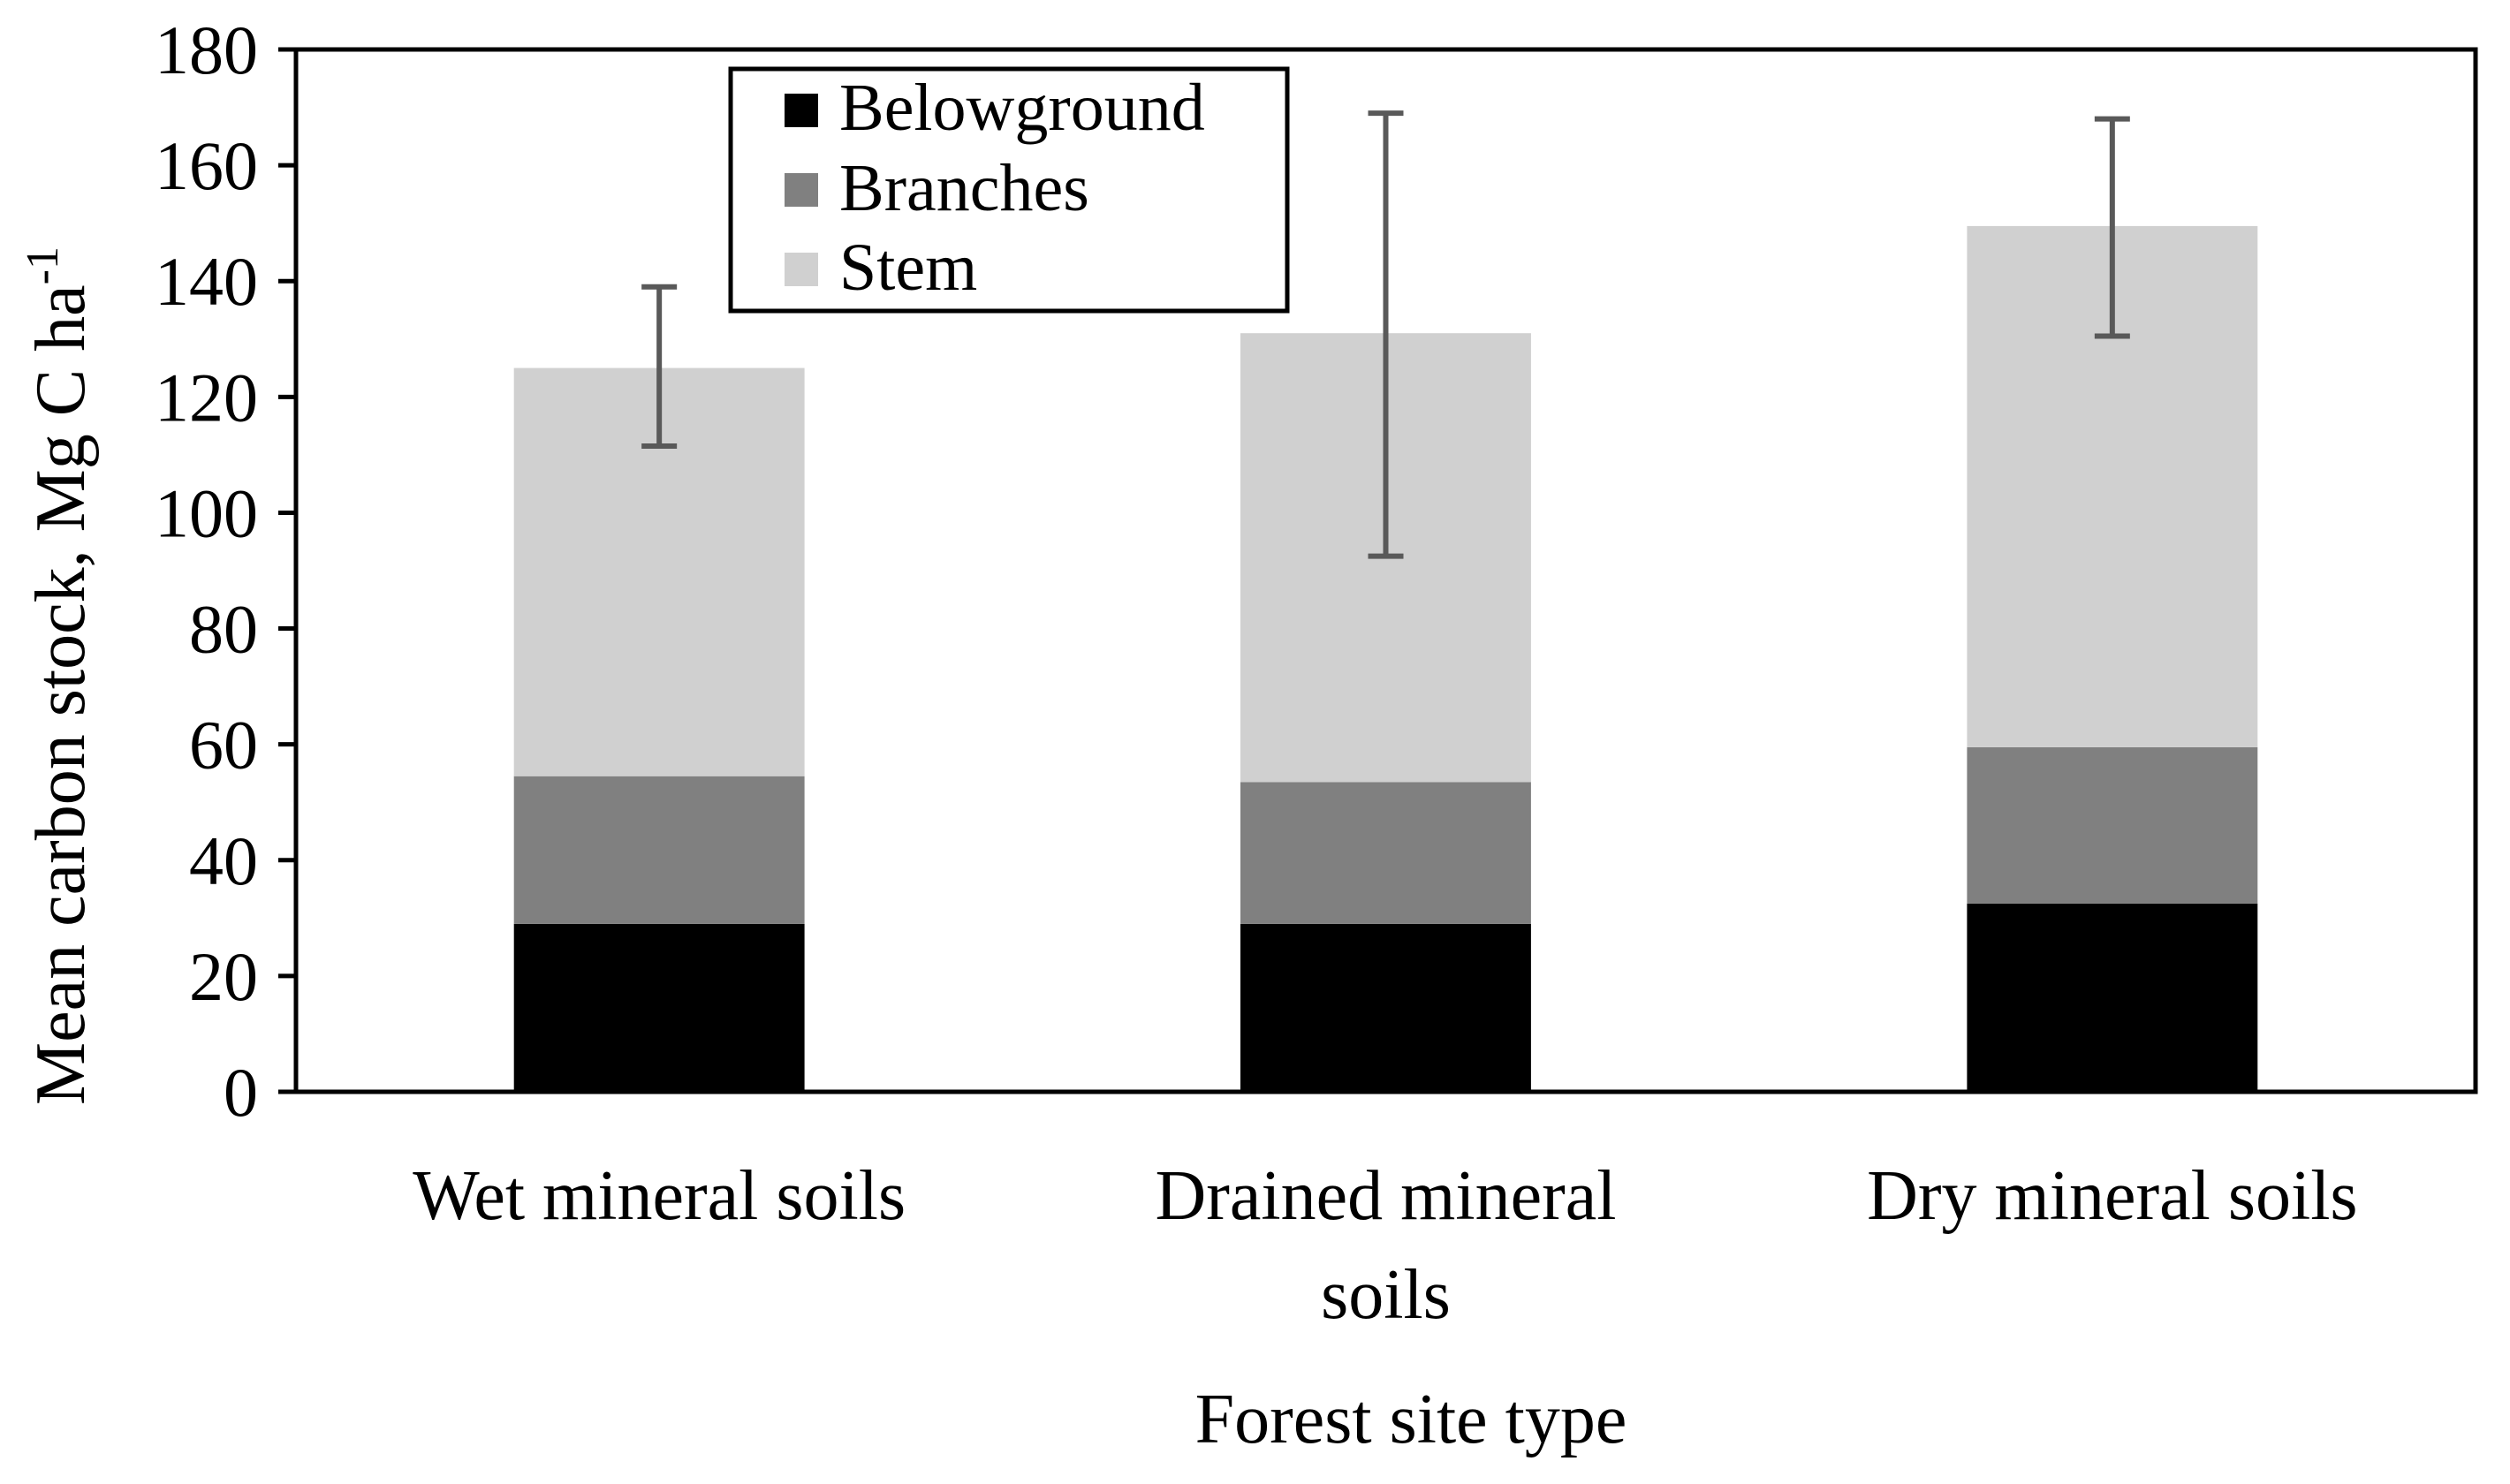 This screenshot has height=1484, width=2510. Describe the element at coordinates (207, 512) in the screenshot. I see `y-tick-label: 100` at that location.